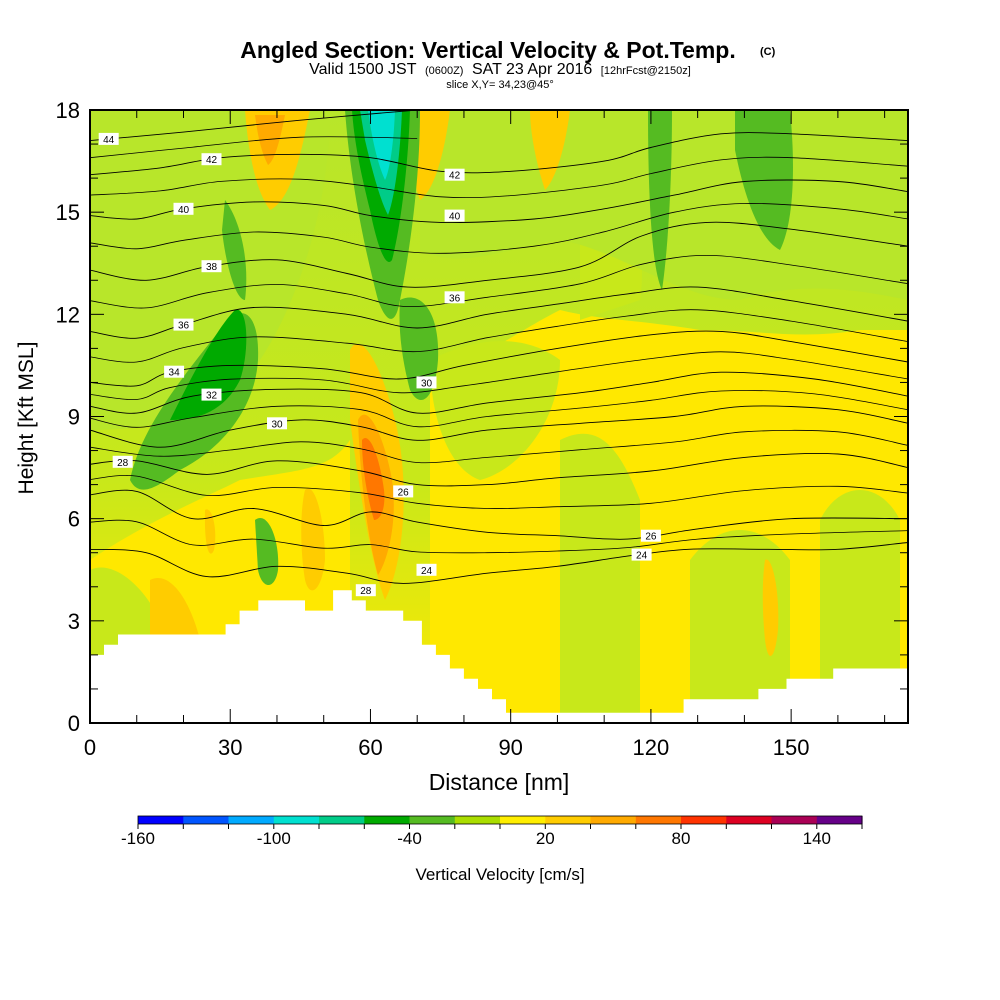 This screenshot has height=1000, width=1000. I want to click on y-tick-label: 18, so click(68, 110).